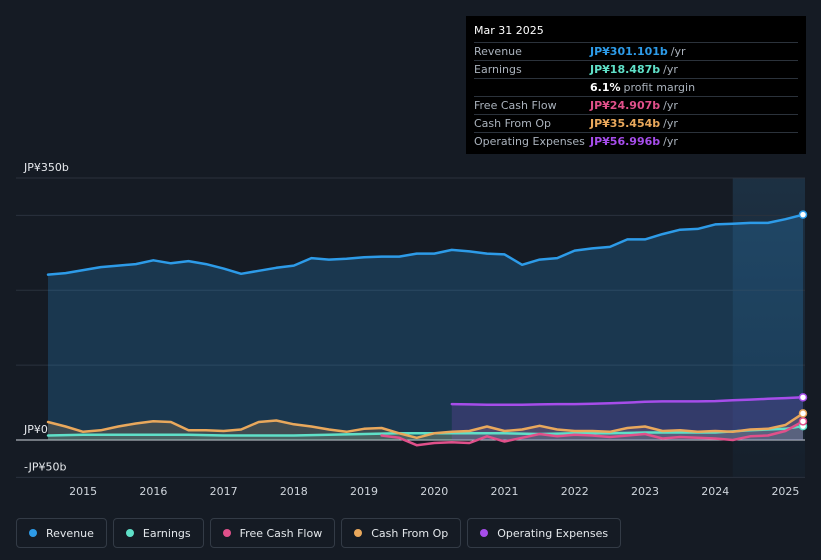 This screenshot has width=821, height=560. I want to click on legend-label: Earnings, so click(166, 533).